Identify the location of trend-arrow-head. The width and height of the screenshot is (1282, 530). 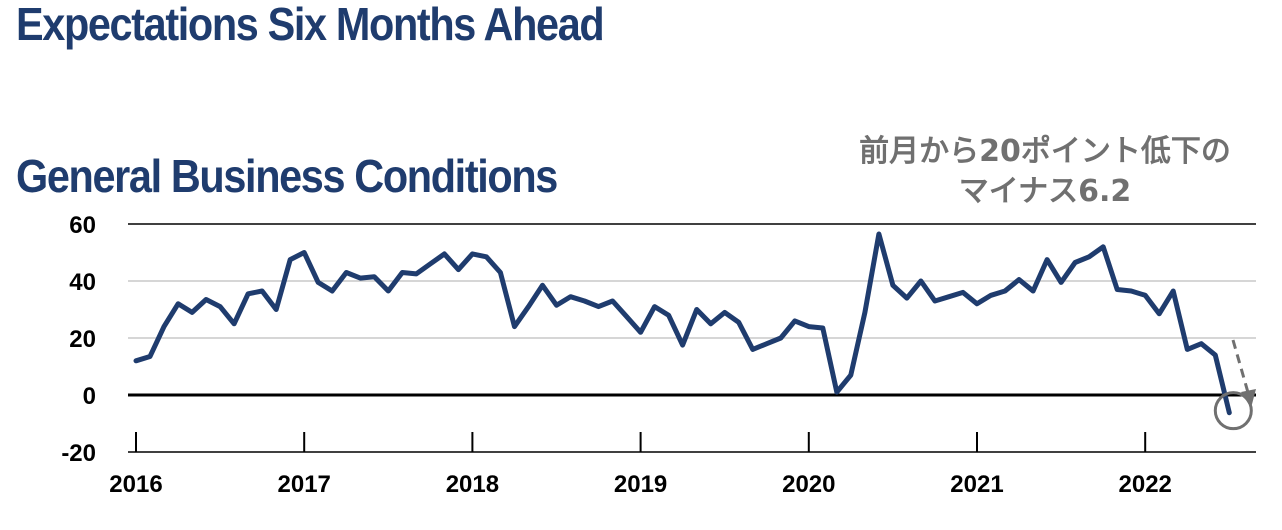
(1248, 398).